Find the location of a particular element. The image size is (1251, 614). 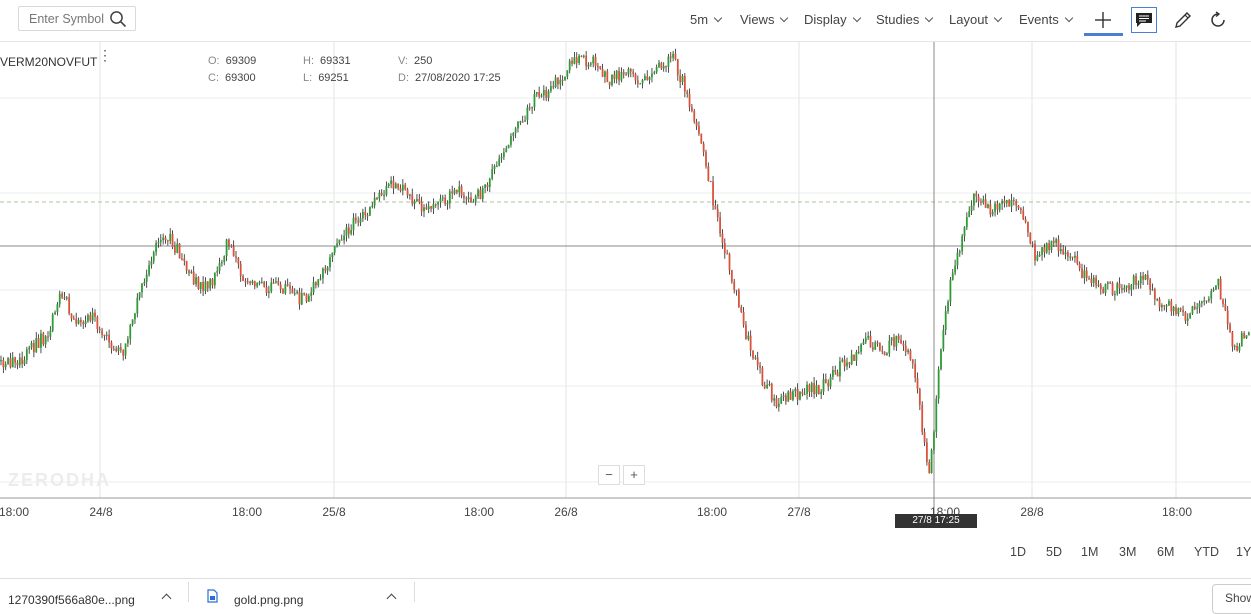

layout-menu: Layout is located at coordinates (976, 19).